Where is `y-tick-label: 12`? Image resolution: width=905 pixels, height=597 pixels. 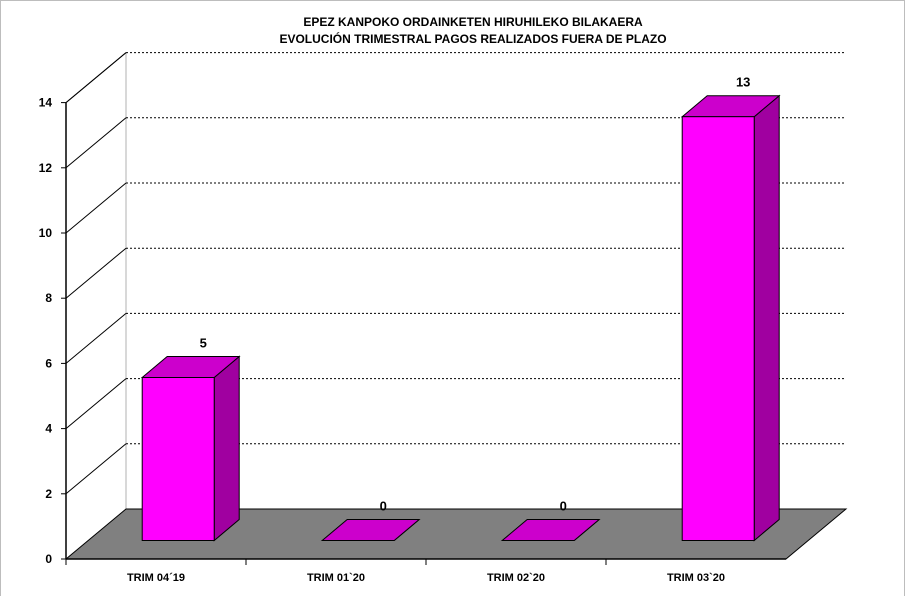
y-tick-label: 12 is located at coordinates (46, 168).